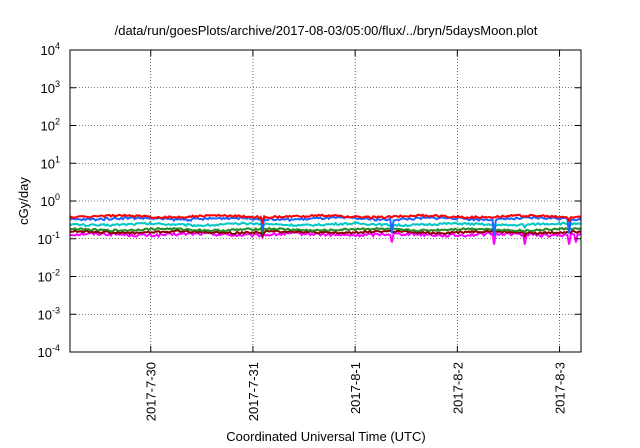 The height and width of the screenshot is (448, 640). I want to click on y-tick-label: 10², so click(50, 125).